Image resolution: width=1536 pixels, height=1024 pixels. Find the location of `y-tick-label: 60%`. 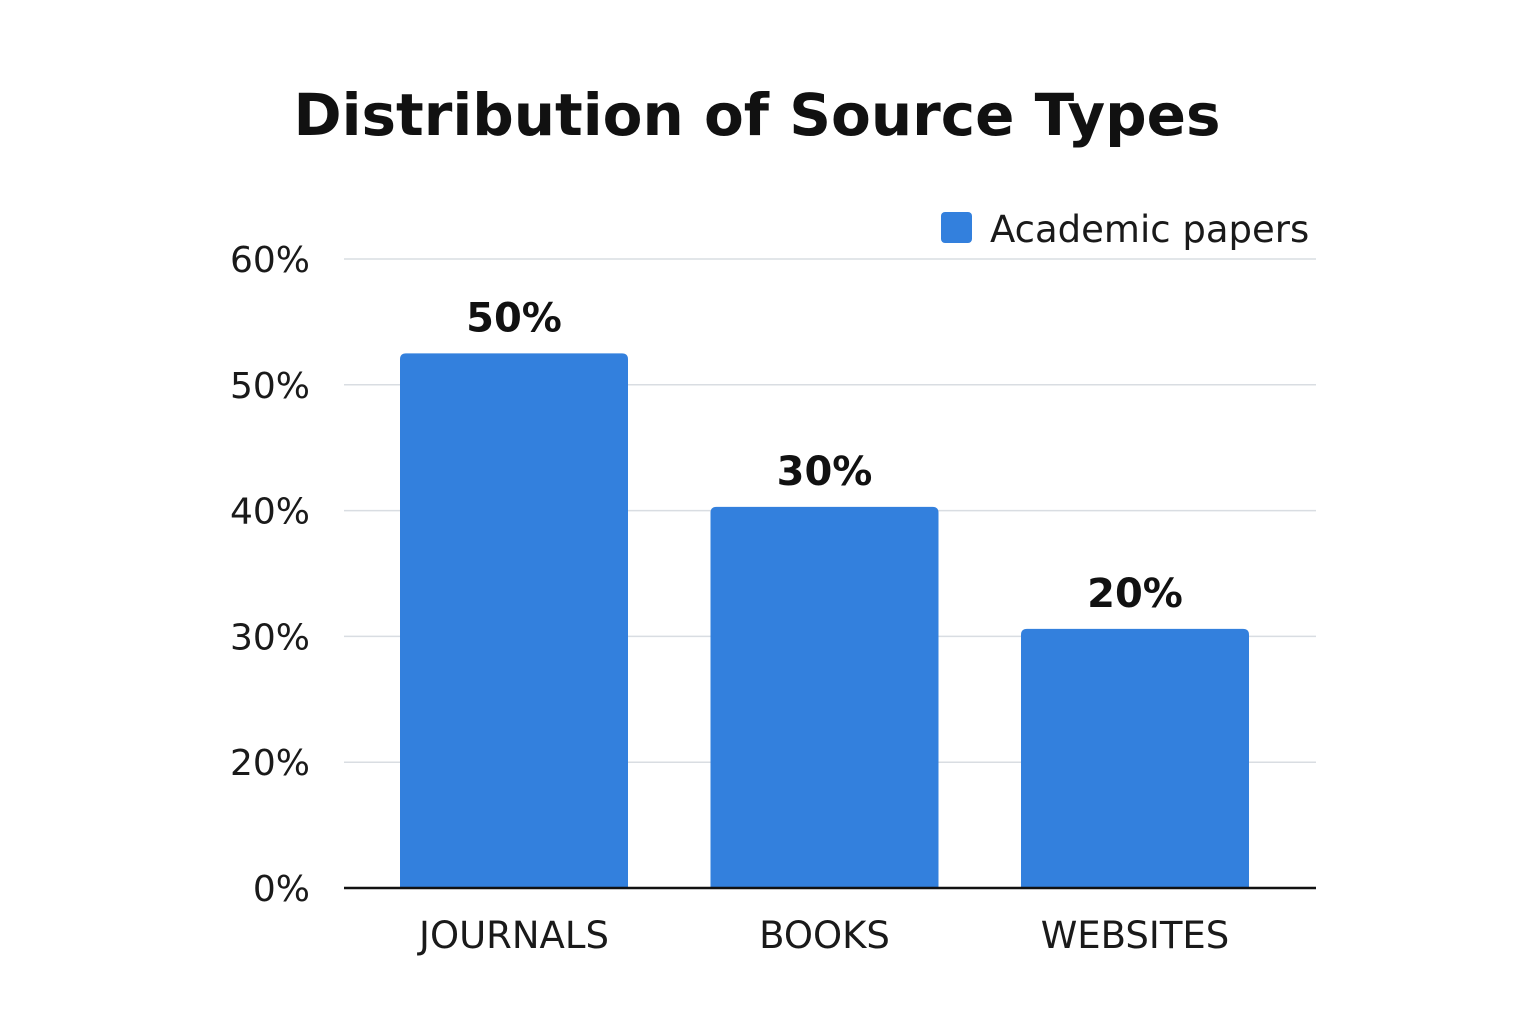

y-tick-label: 60% is located at coordinates (270, 260).